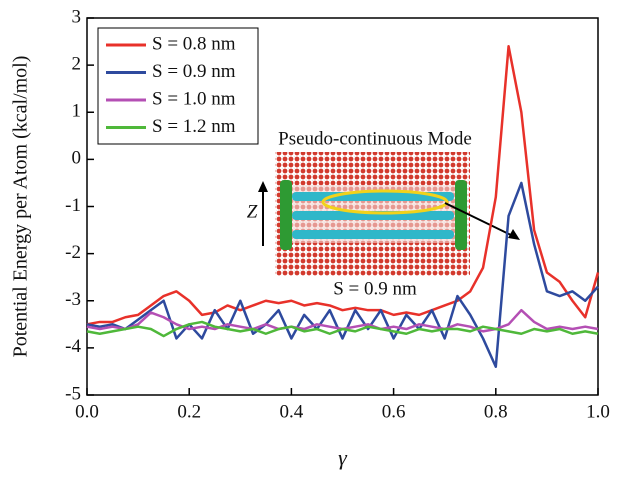 The width and height of the screenshot is (619, 480). Describe the element at coordinates (21, 207) in the screenshot. I see `y-axis-label: Potential Energy per Atom (kcal/mol)` at that location.